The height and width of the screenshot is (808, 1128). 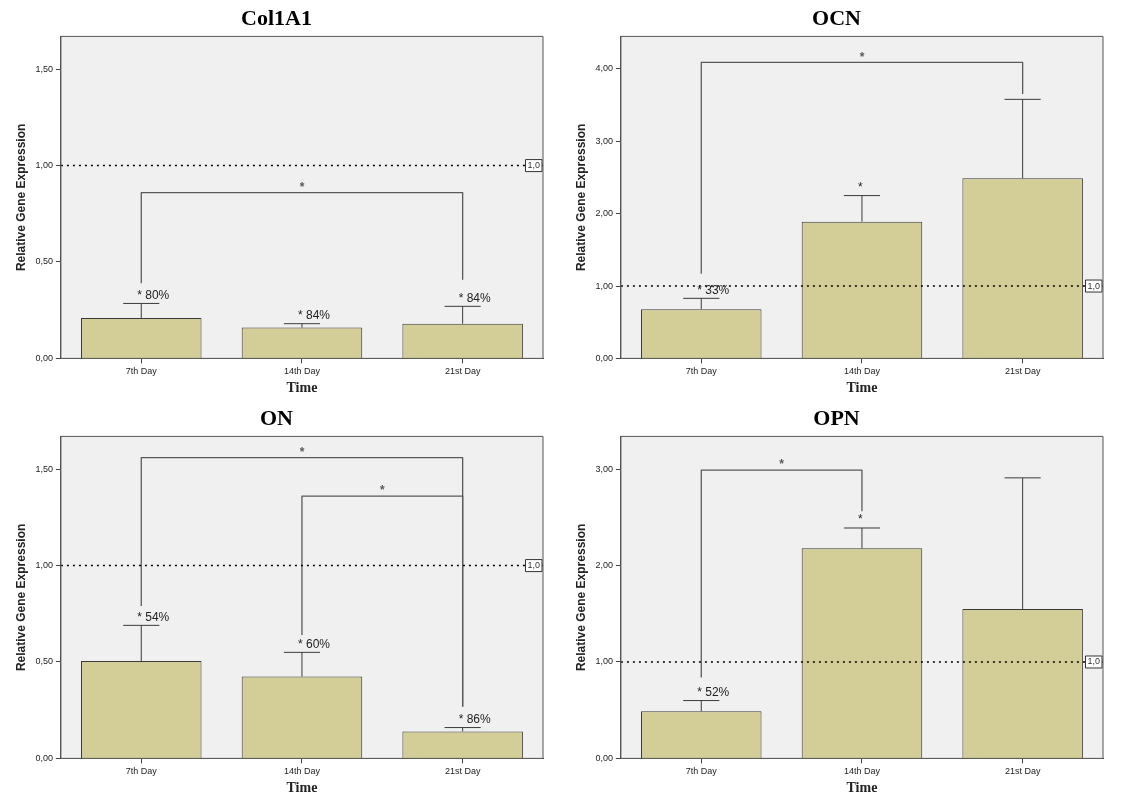 What do you see at coordinates (276, 17) in the screenshot?
I see `chart-title: Col1A1` at bounding box center [276, 17].